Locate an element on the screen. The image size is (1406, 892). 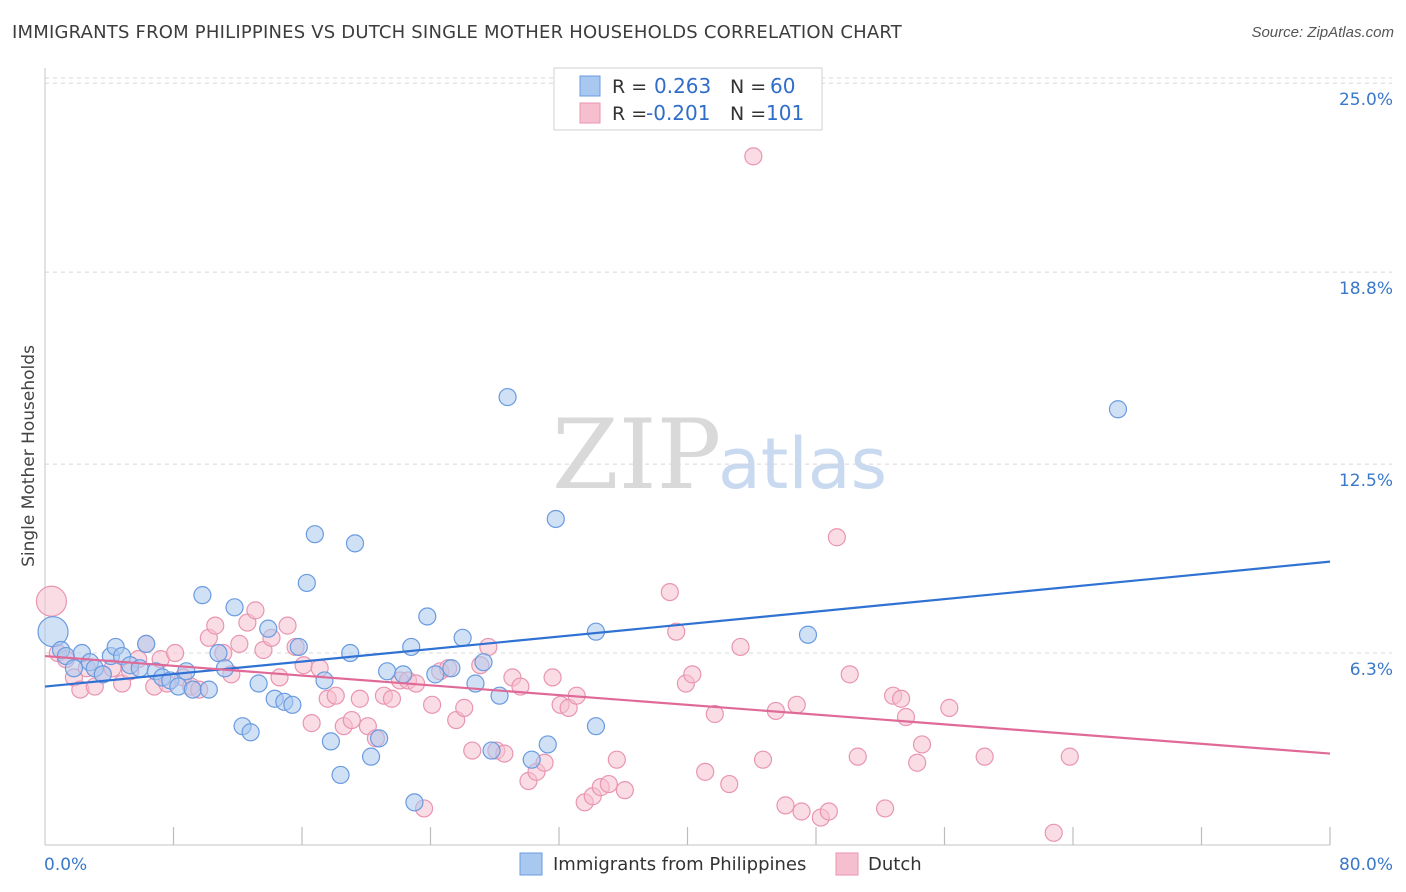
correlation-legend: R = 0.263 N = 60 R = -0.201 N = 101 is located at coordinates (688, 99).